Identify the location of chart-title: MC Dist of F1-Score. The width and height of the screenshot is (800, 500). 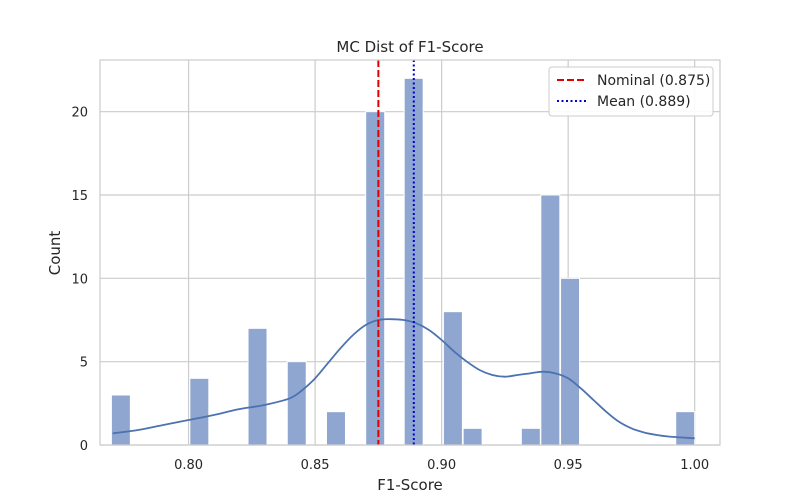
(409, 47).